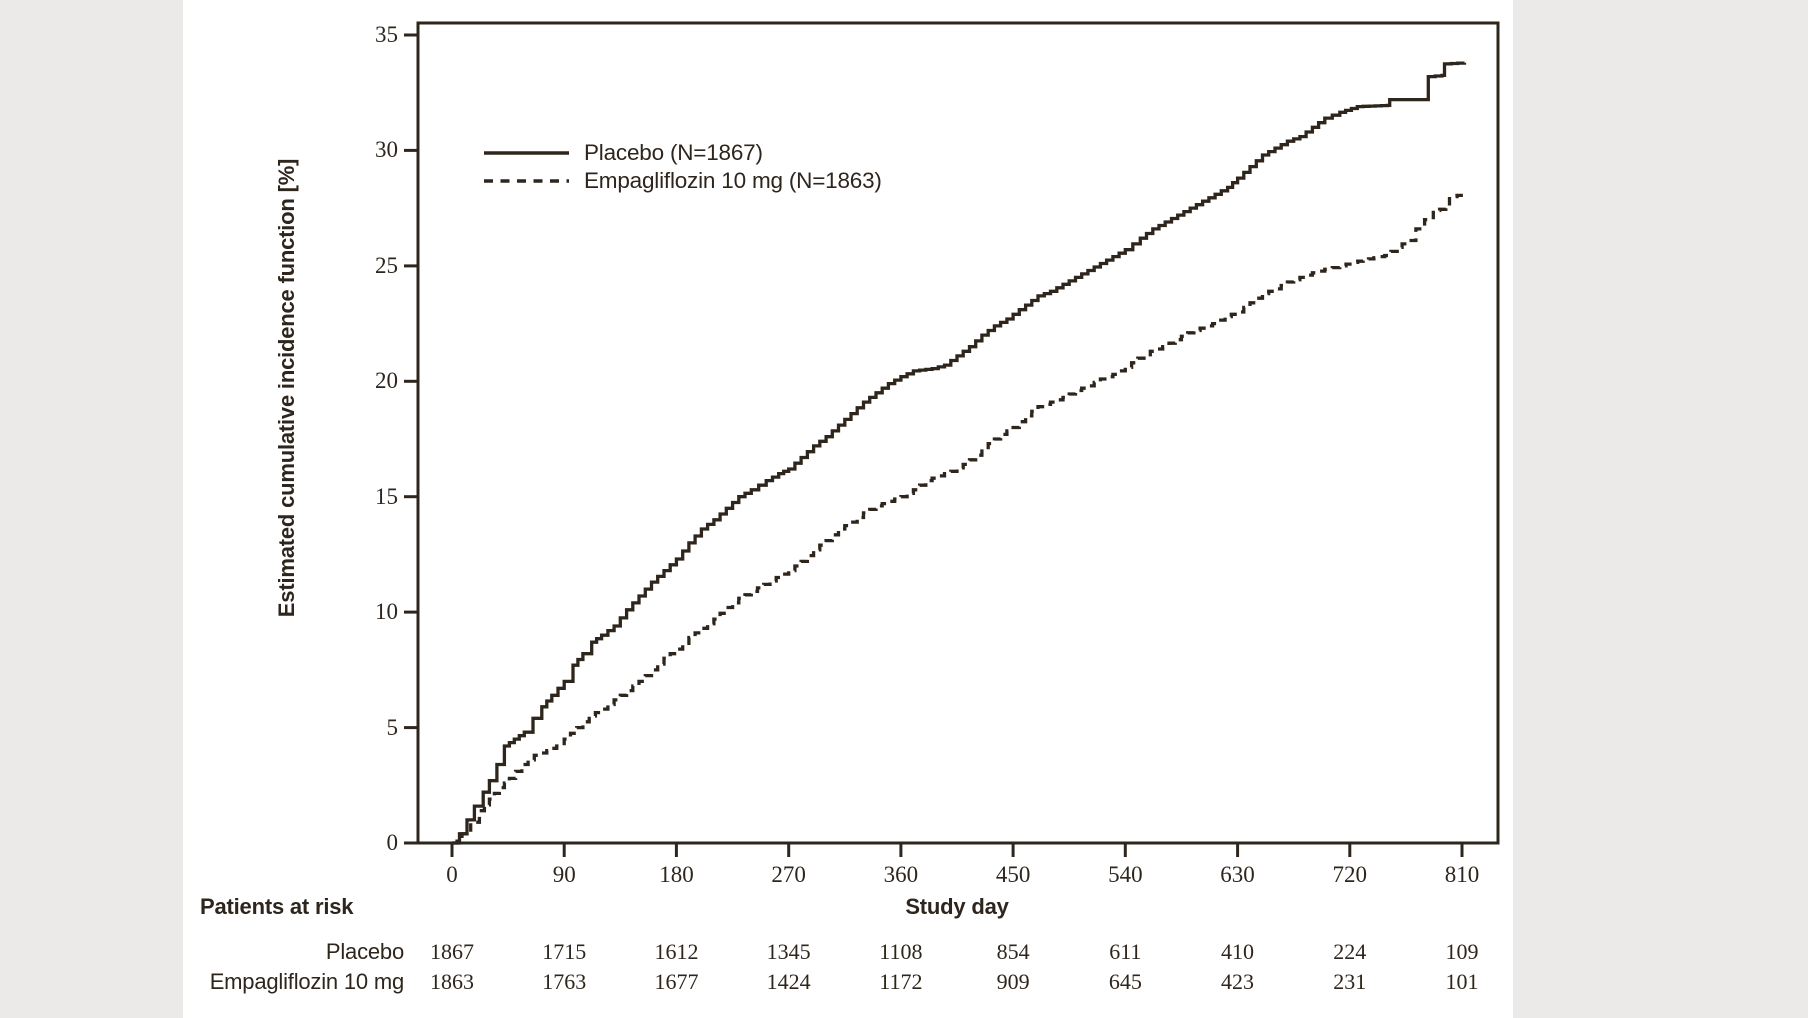 The width and height of the screenshot is (1808, 1018). What do you see at coordinates (788, 951) in the screenshot?
I see `at-risk-count: 1345` at bounding box center [788, 951].